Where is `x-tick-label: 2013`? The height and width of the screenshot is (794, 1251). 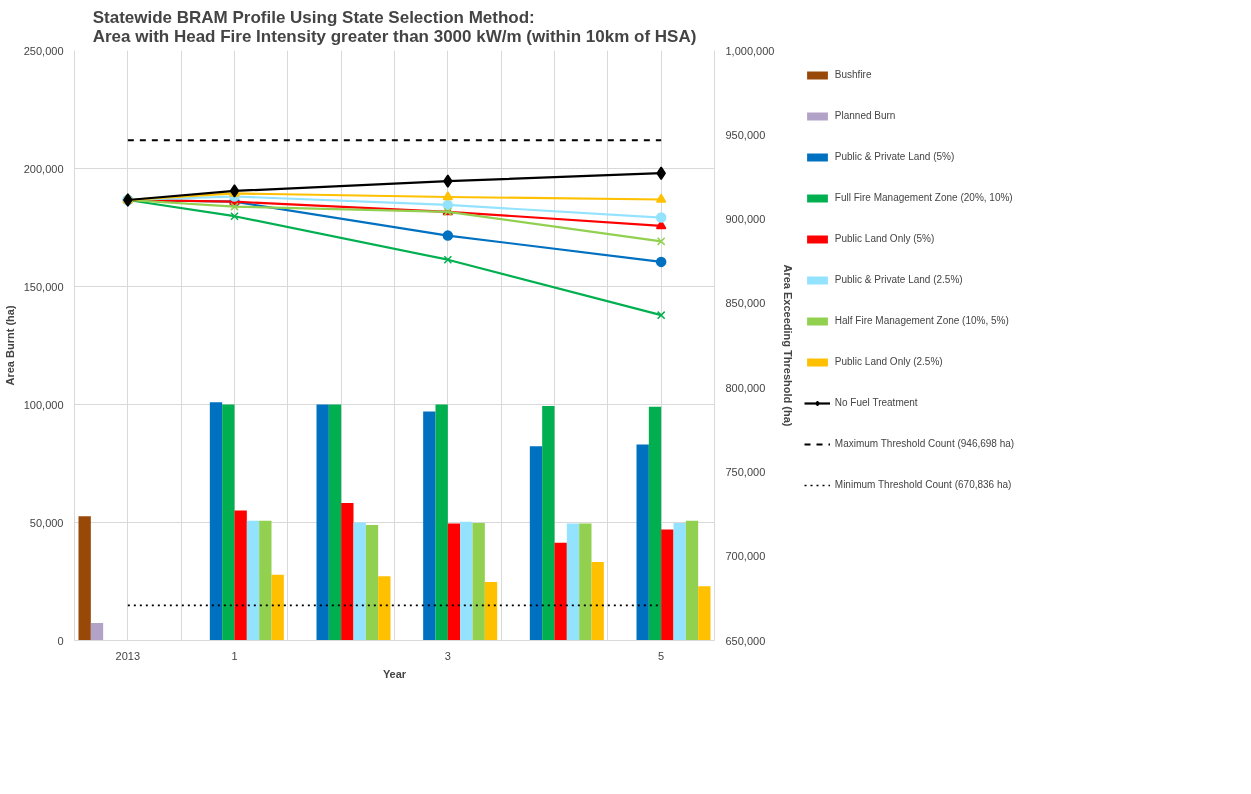
x-tick-label: 2013 is located at coordinates (128, 655).